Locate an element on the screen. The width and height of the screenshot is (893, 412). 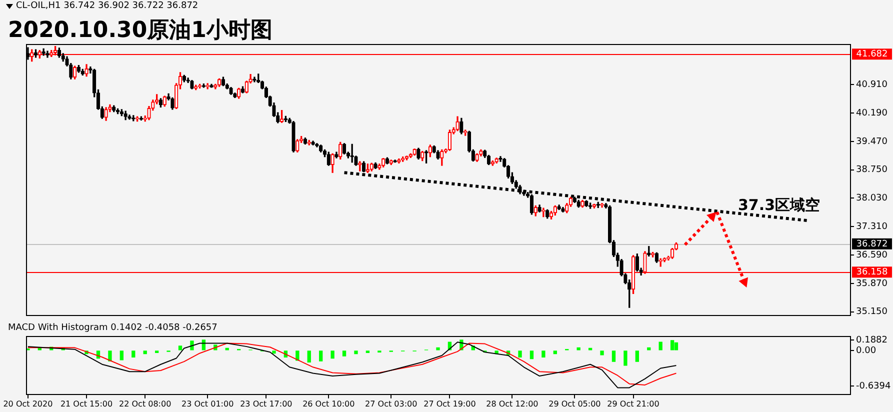
x-tick-label: 21 Oct 15:00 is located at coordinates (86, 403).